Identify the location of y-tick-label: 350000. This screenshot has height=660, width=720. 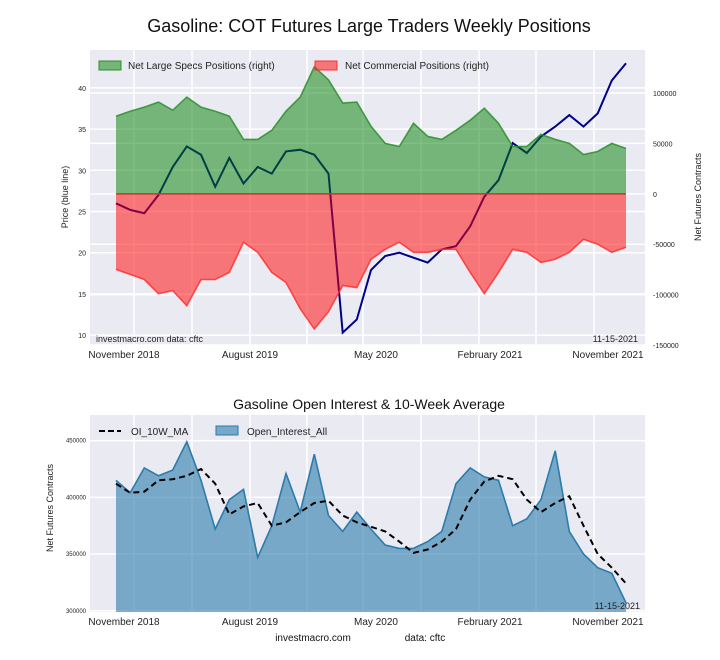
(76, 555).